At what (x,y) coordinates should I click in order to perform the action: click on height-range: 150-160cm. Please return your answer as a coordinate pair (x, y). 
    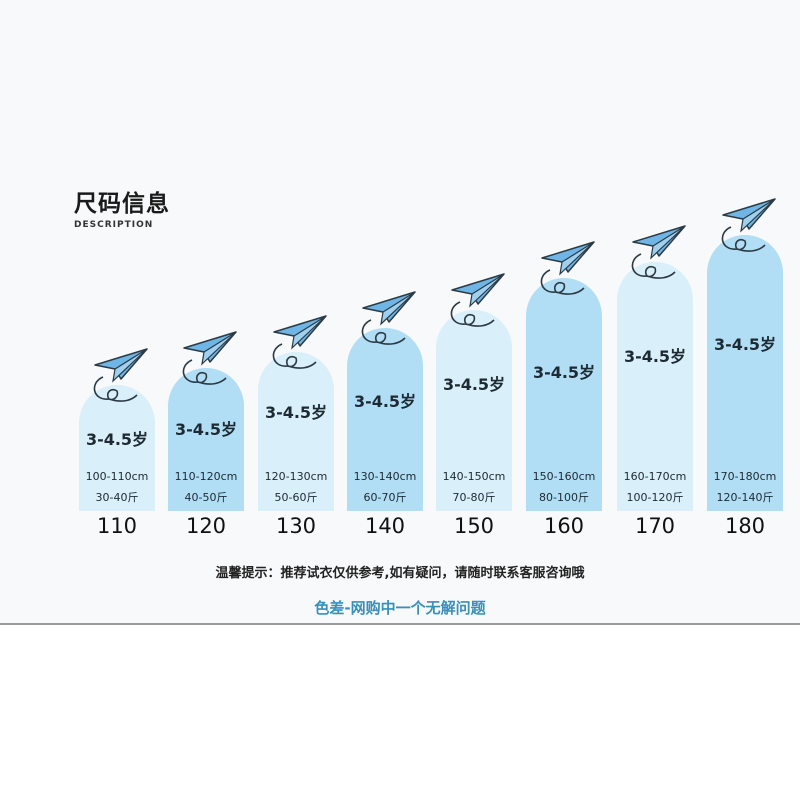
    Looking at the image, I should click on (564, 476).